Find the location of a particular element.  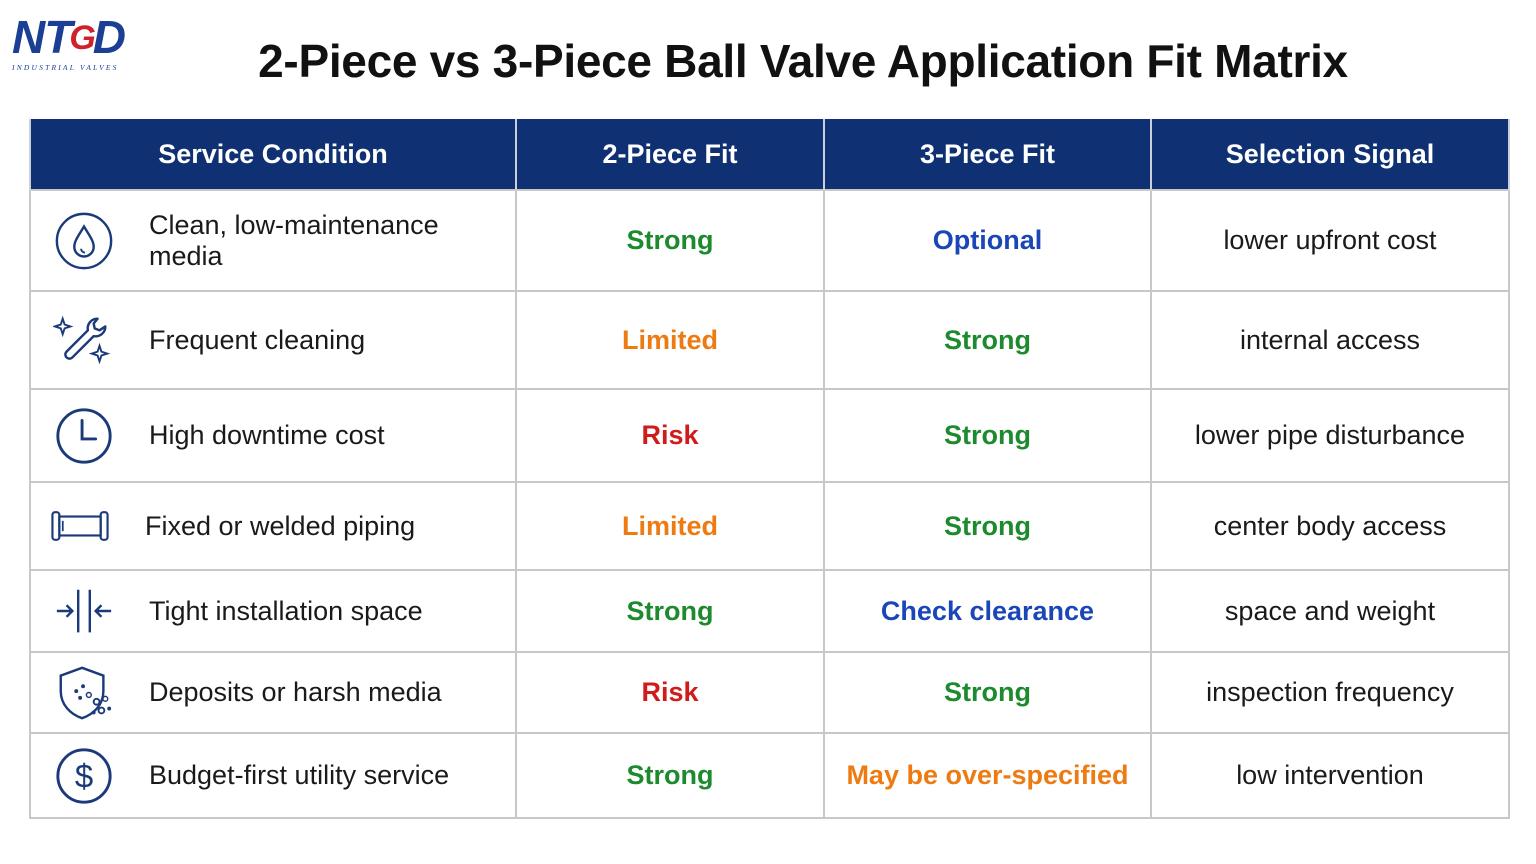

condition-label: Deposits or harsh media is located at coordinates (295, 692).